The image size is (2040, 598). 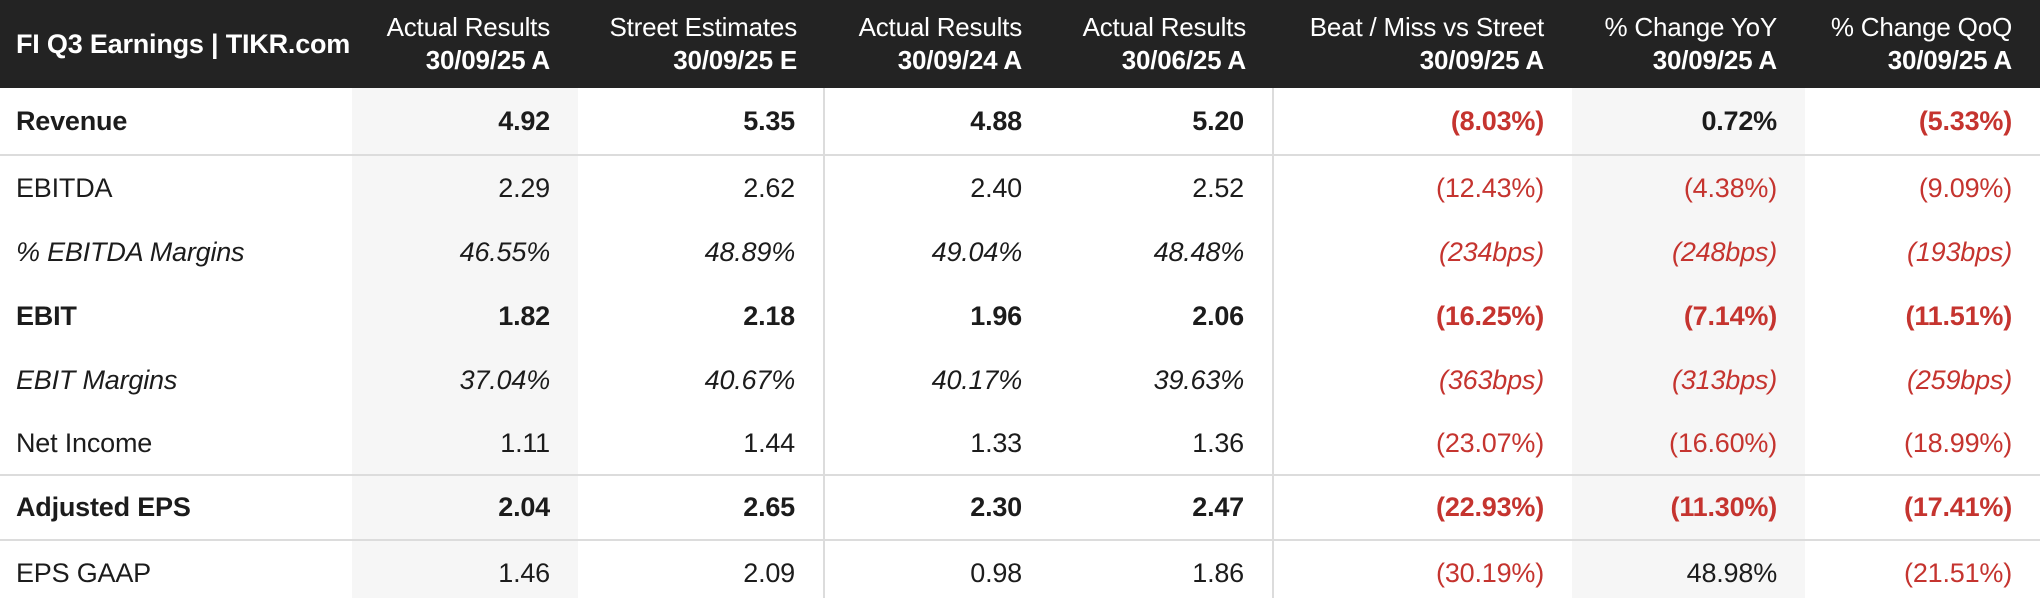 I want to click on table-cell: 1.82, so click(x=465, y=316).